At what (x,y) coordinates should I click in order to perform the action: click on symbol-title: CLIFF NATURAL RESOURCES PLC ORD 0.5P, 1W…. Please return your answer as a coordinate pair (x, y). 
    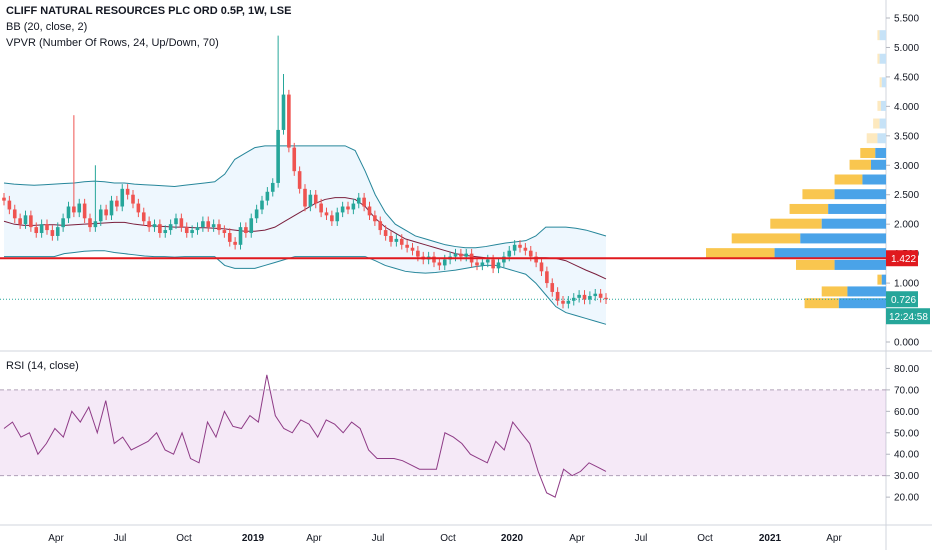
    Looking at the image, I should click on (149, 11).